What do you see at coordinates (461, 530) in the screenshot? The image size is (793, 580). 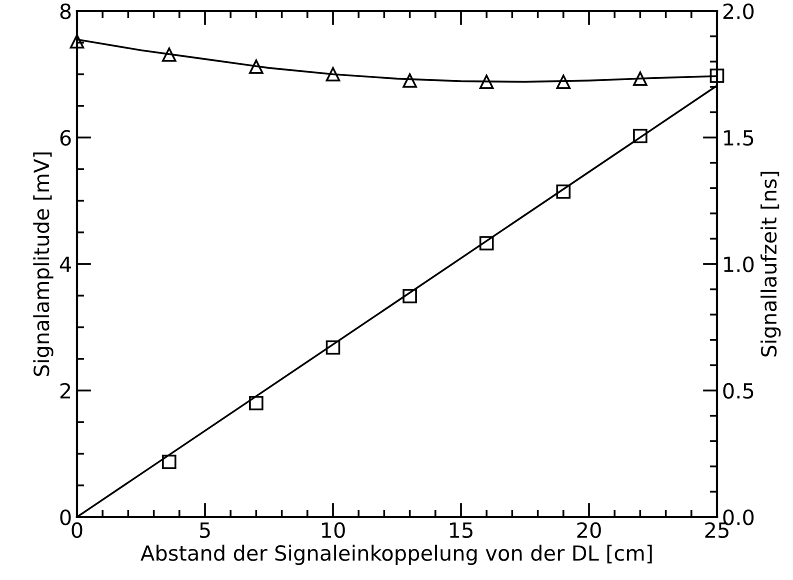 I see `x-tick-label: 15` at bounding box center [461, 530].